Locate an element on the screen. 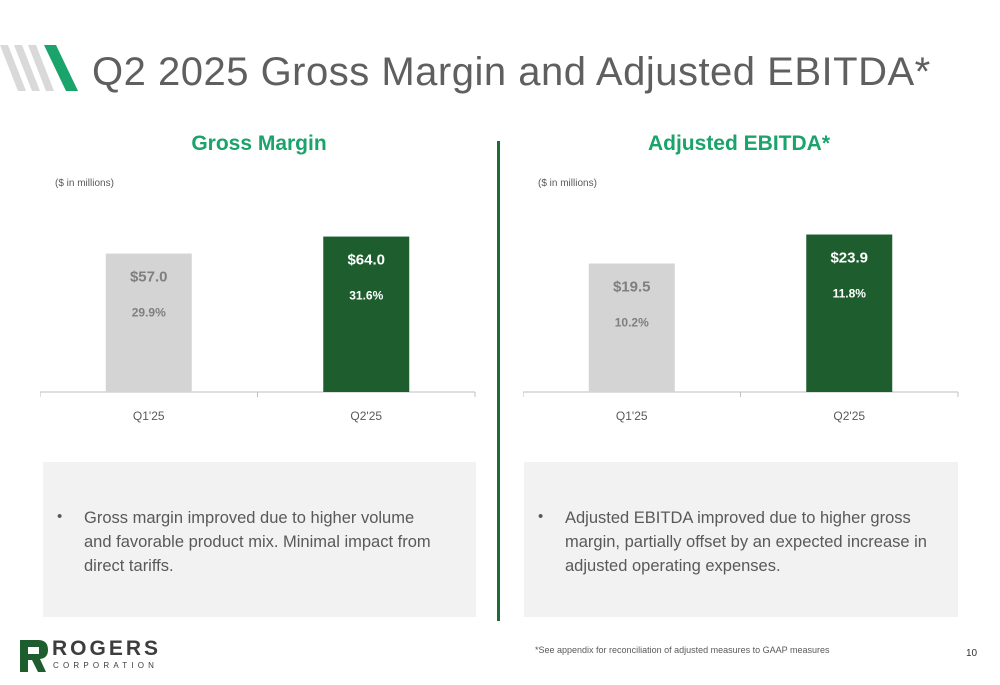  adjusted-ebitda-heading: Adjusted EBITDA* is located at coordinates (738, 143).